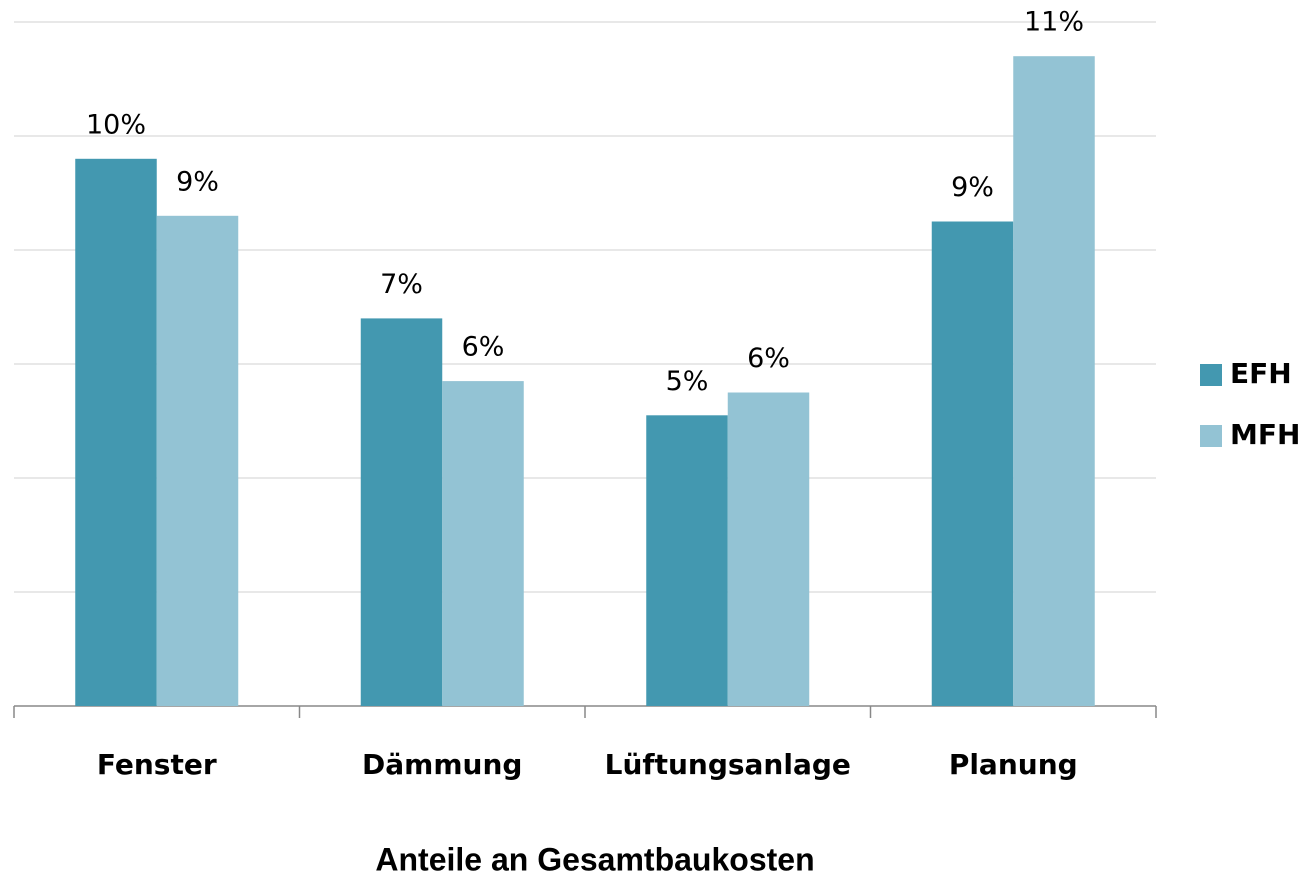  What do you see at coordinates (728, 764) in the screenshot?
I see `x-tick-label: Lüftungsanlage` at bounding box center [728, 764].